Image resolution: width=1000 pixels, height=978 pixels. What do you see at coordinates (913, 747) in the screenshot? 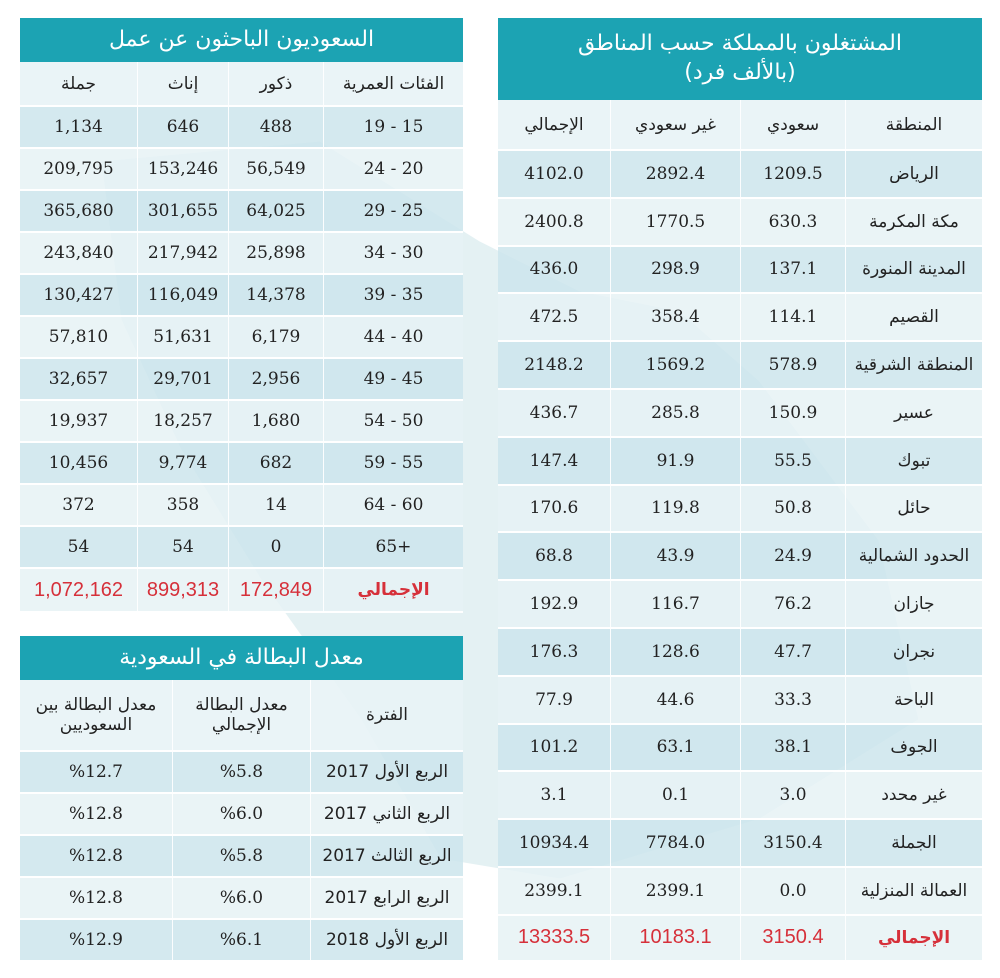
I see `row-label: الجوف` at bounding box center [913, 747].